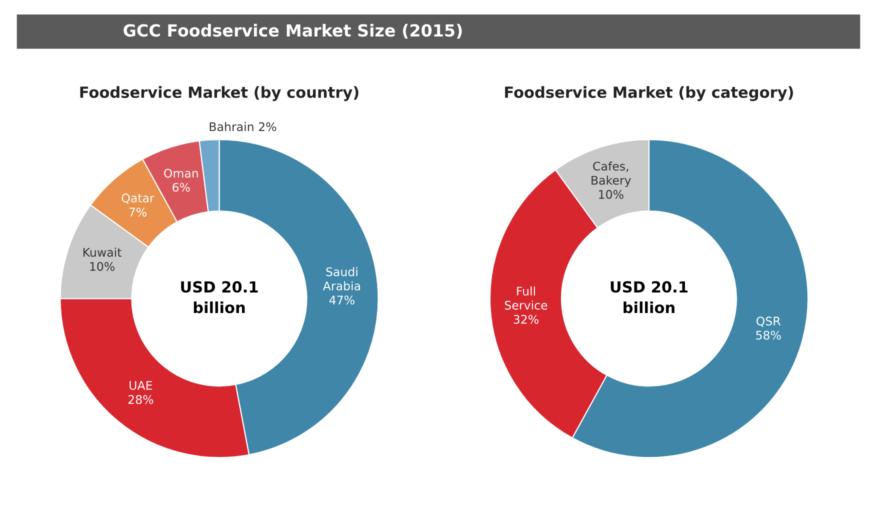  I want to click on slice-label: UAE, so click(141, 385).